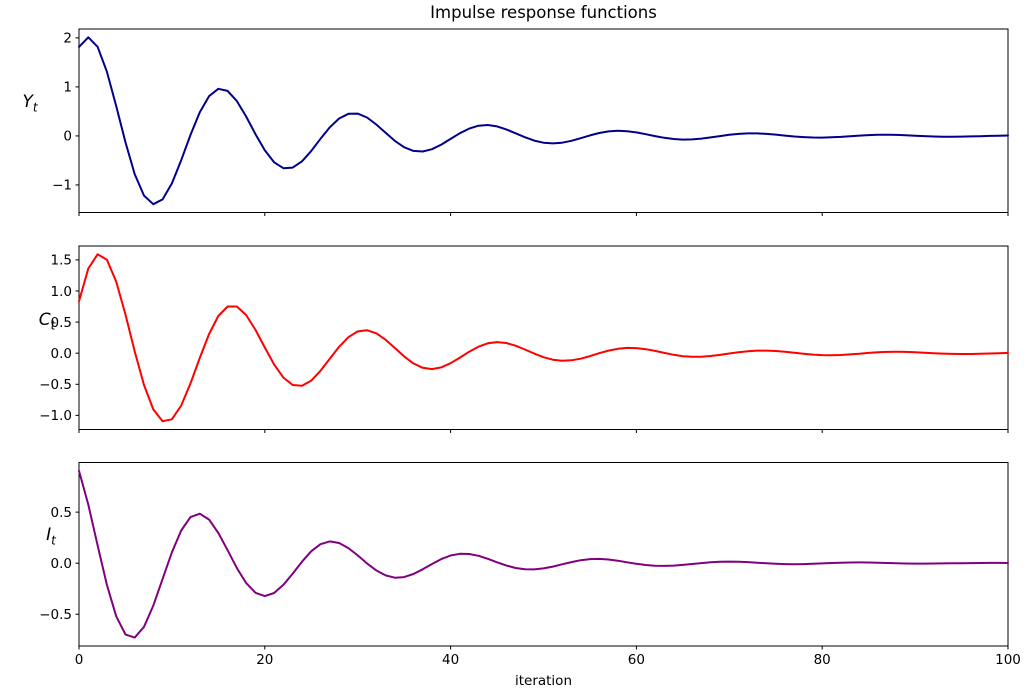  What do you see at coordinates (44, 320) in the screenshot?
I see `y-axis-label-Ct-base: C` at bounding box center [44, 320].